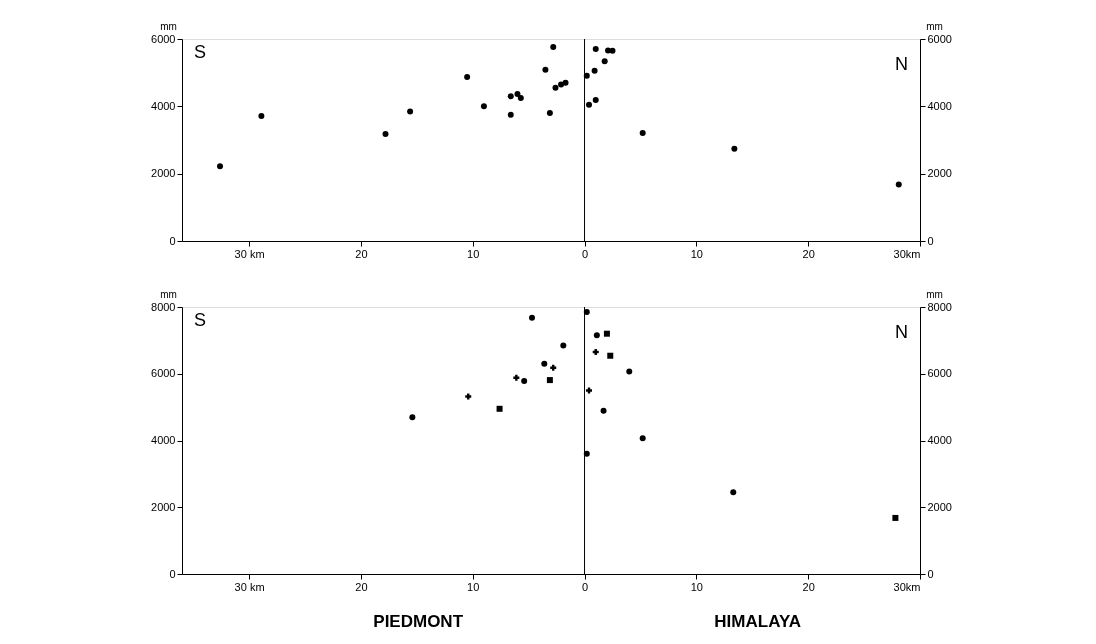 The height and width of the screenshot is (644, 1096). I want to click on text: HIMALAYA, so click(757, 621).